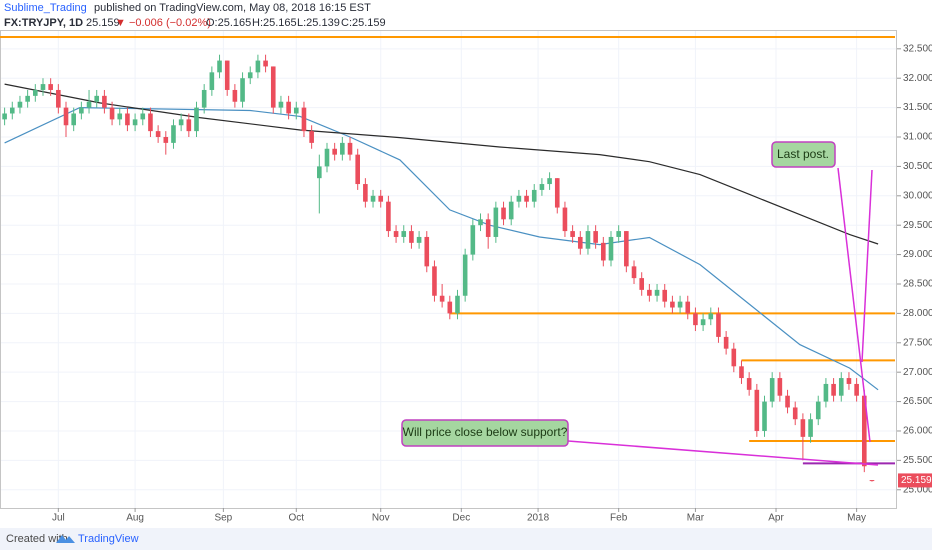 This screenshot has height=550, width=932. I want to click on low: L:25.139, so click(318, 23).